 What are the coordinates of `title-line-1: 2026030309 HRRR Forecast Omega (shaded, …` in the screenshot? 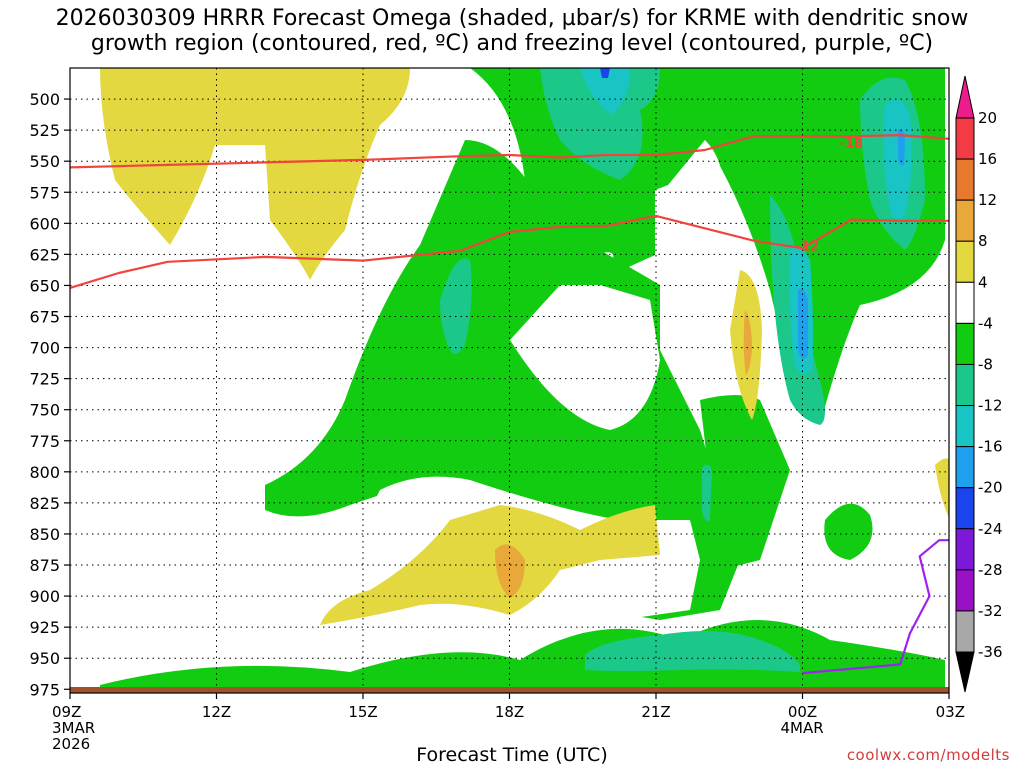 It's located at (512, 18).